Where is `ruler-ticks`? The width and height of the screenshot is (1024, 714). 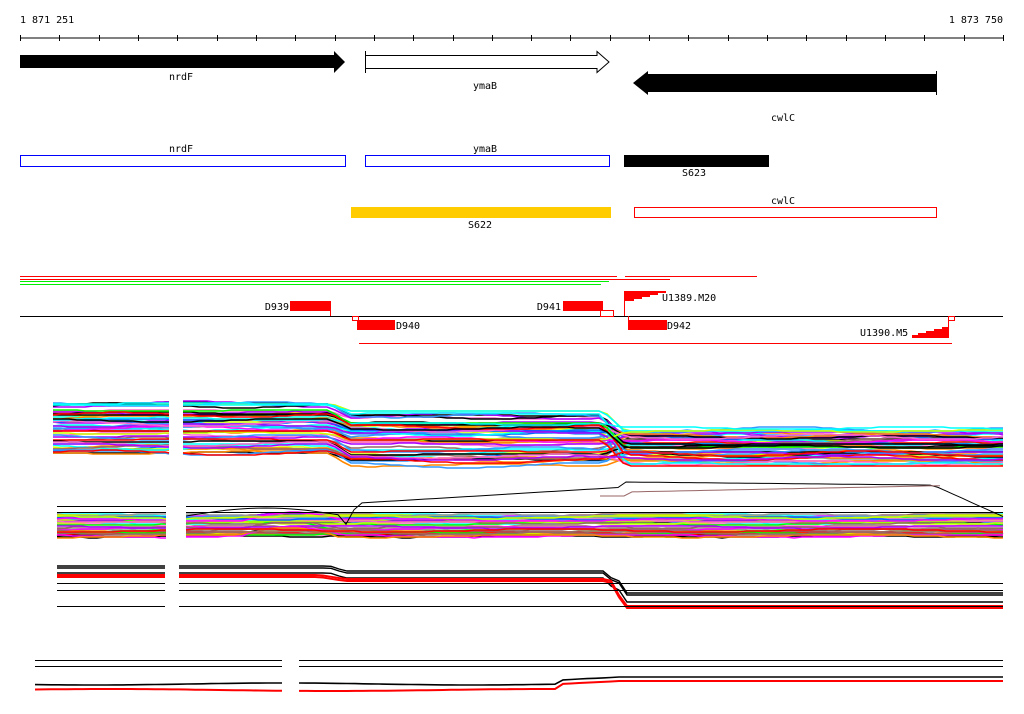
ruler-ticks is located at coordinates (512, 38).